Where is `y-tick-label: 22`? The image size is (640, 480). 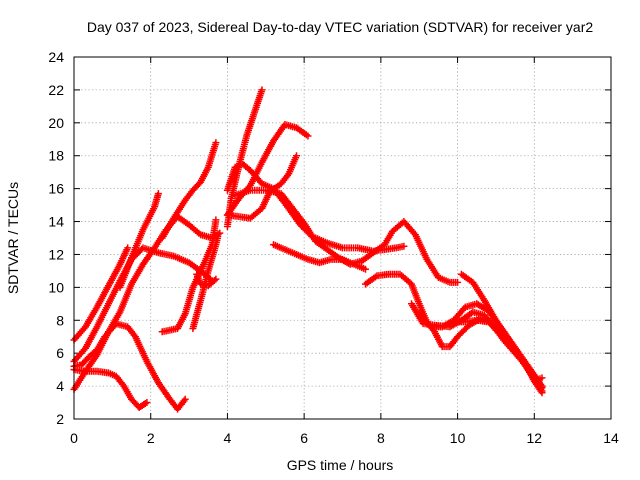
y-tick-label: 22 is located at coordinates (56, 90).